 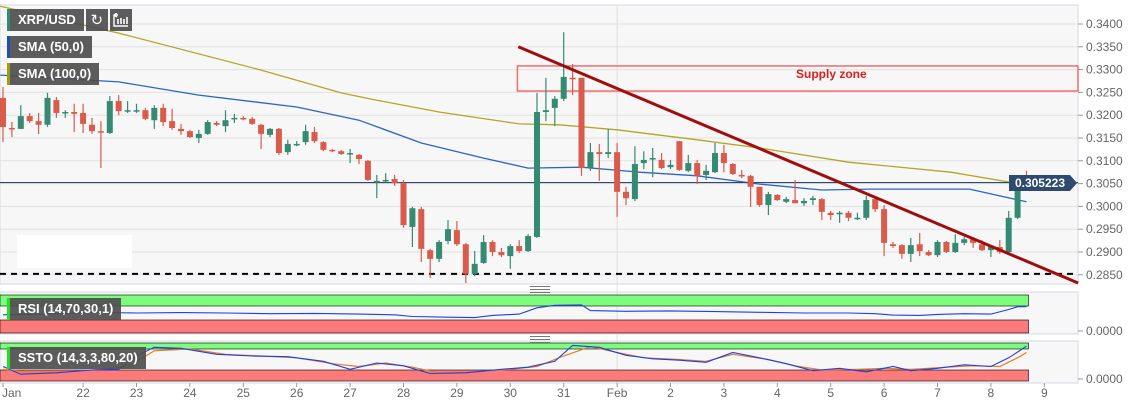 I want to click on blank-overlay, so click(x=74, y=251).